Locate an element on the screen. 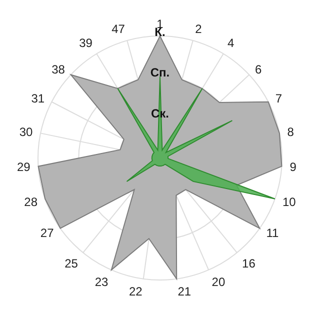  spoke-label: 25 is located at coordinates (71, 263).